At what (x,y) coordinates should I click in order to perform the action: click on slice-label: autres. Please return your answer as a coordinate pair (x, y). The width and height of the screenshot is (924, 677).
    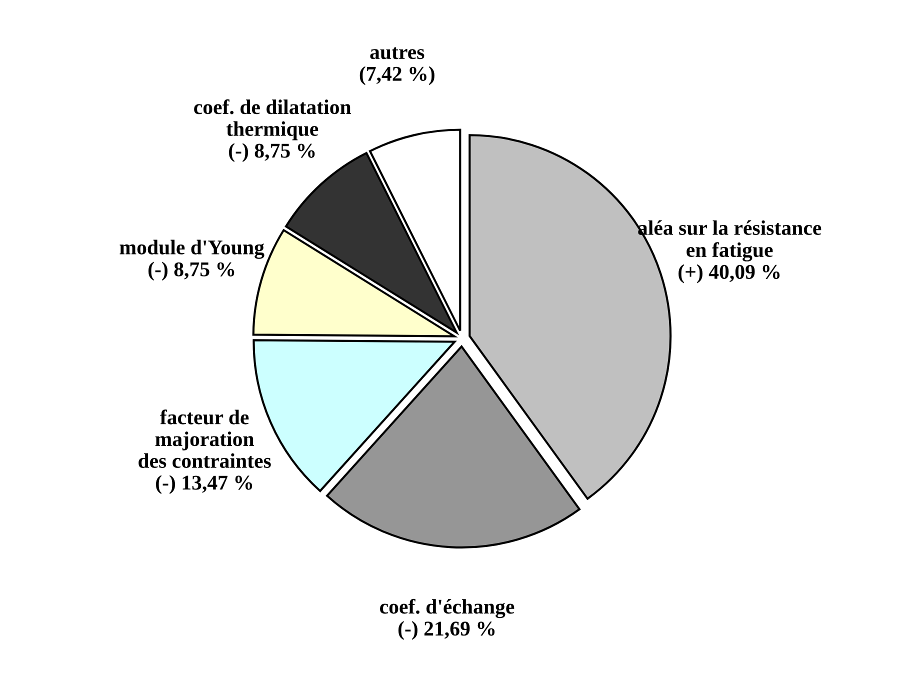
    Looking at the image, I should click on (397, 53).